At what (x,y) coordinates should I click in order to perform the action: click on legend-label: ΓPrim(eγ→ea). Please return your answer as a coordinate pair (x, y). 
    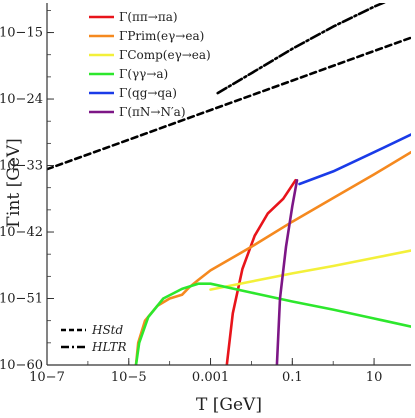
    Looking at the image, I should click on (161, 36).